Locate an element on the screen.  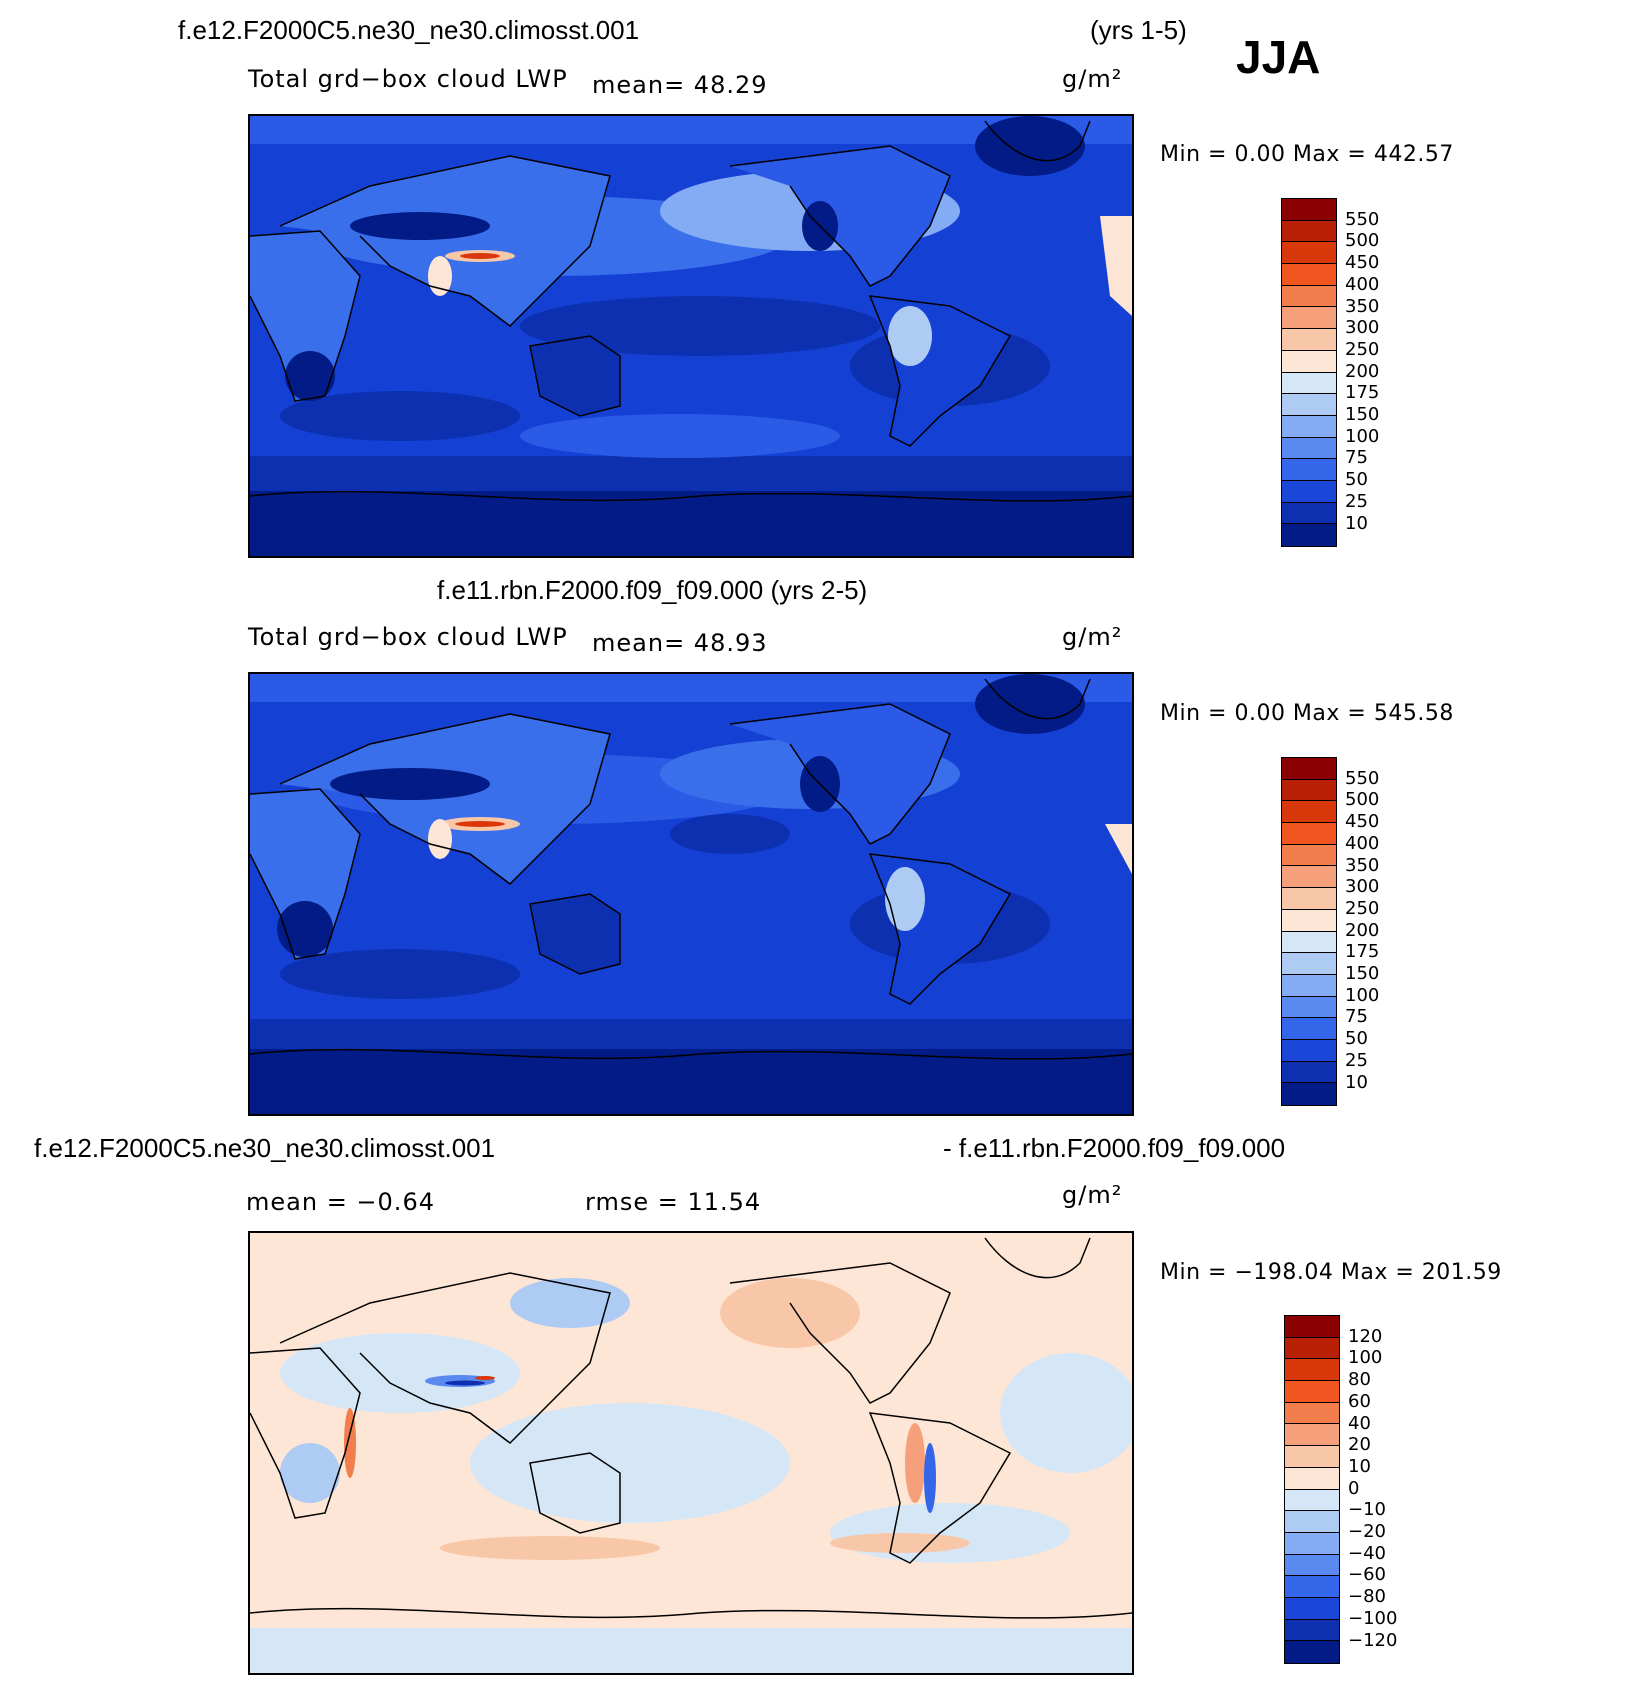
colorbar-tick-label: 120 is located at coordinates (1365, 1336).